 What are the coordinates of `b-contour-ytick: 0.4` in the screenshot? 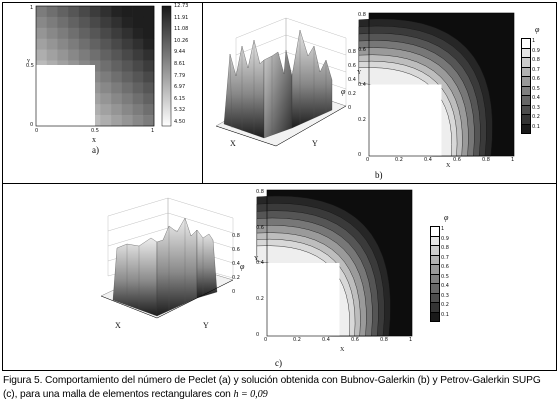 It's located at (362, 84).